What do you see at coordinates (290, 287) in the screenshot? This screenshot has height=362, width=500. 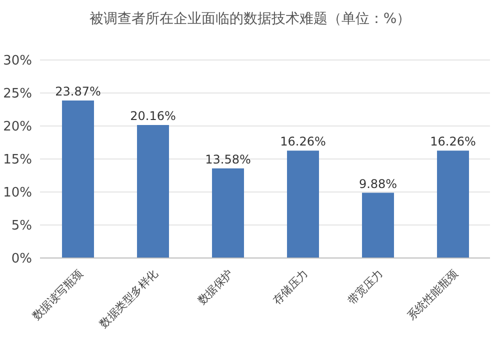 I see `x-tick-label: 存储压力` at bounding box center [290, 287].